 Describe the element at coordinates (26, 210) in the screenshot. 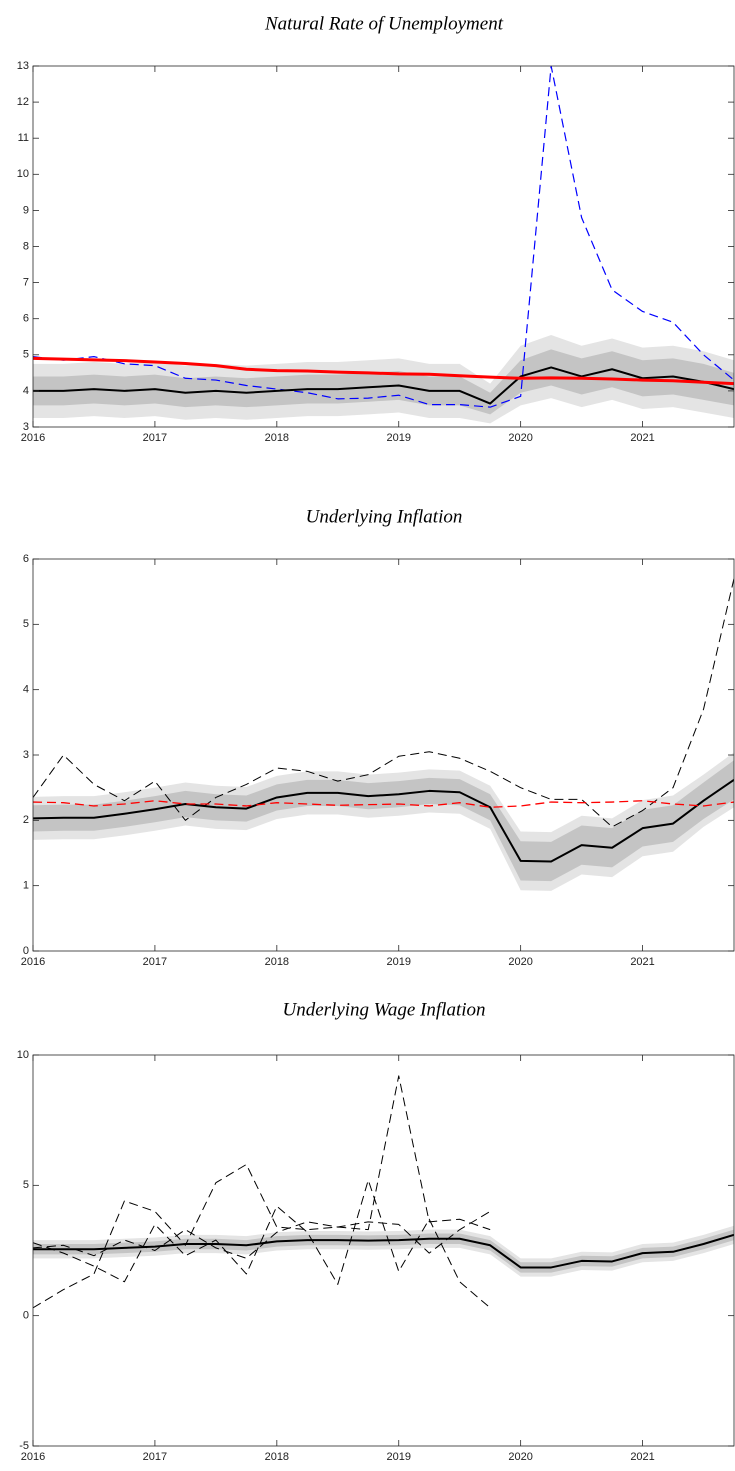

I see `y-tick-label: 9` at that location.